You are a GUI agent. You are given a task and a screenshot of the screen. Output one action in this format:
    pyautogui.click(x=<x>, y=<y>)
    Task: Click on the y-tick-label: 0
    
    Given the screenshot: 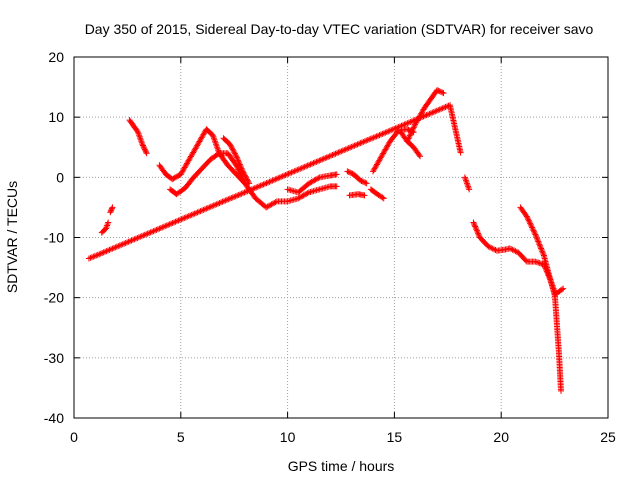 What is the action you would take?
    pyautogui.click(x=60, y=177)
    